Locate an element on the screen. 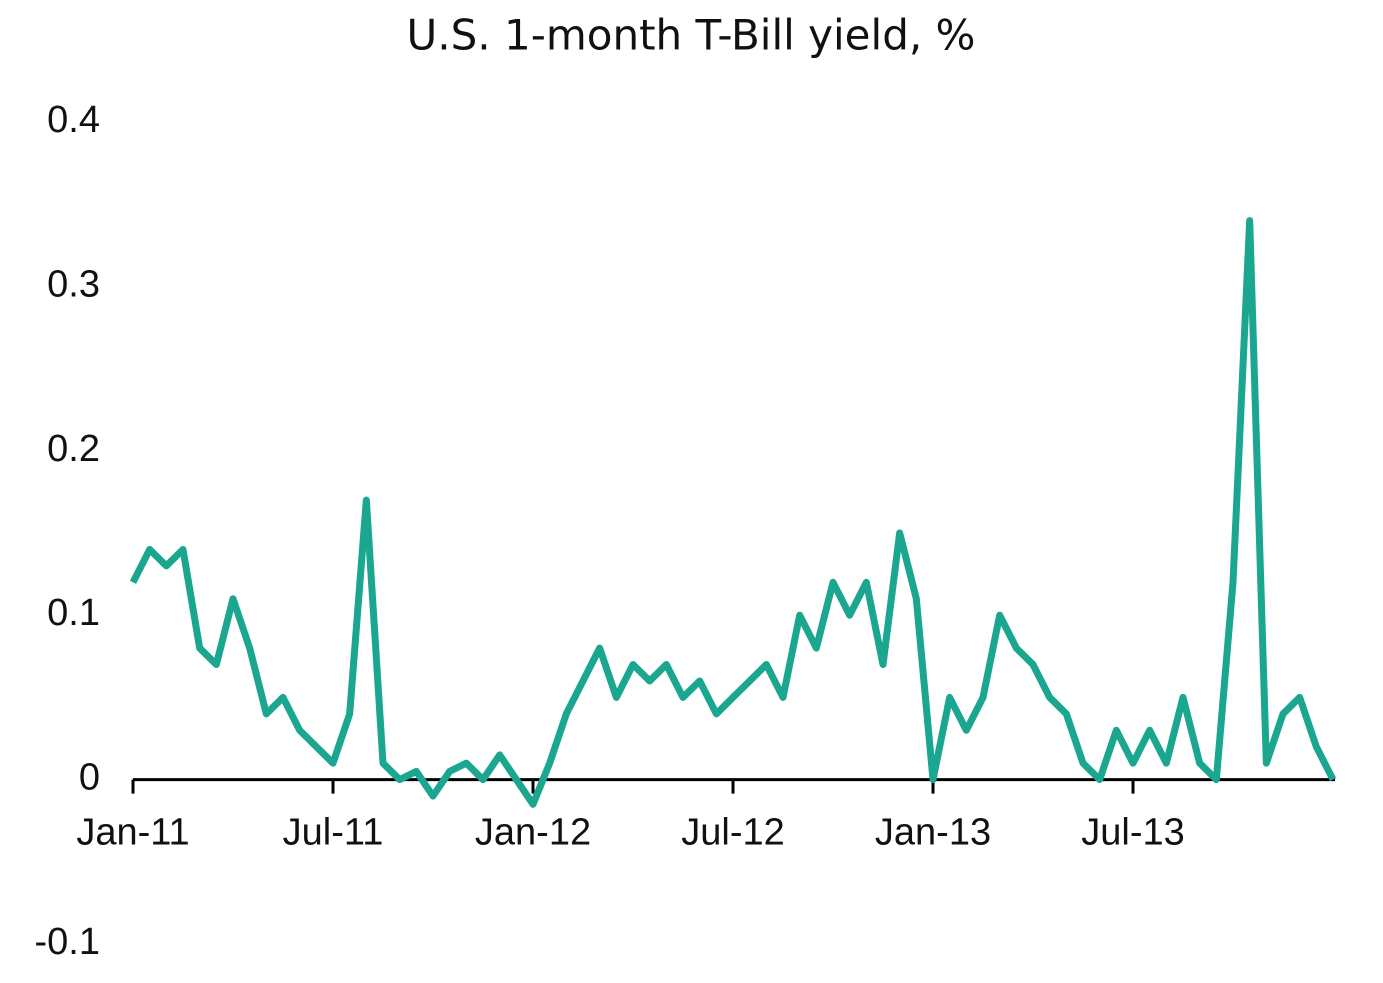 This screenshot has width=1383, height=983. y-tick-label: 0.4 is located at coordinates (73, 120).